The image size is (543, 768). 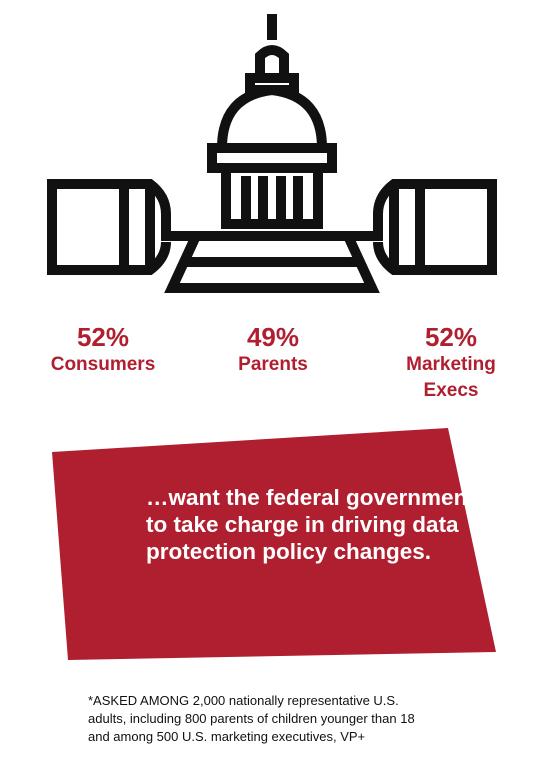 What do you see at coordinates (103, 337) in the screenshot?
I see `stat-consumers-percent: 52%` at bounding box center [103, 337].